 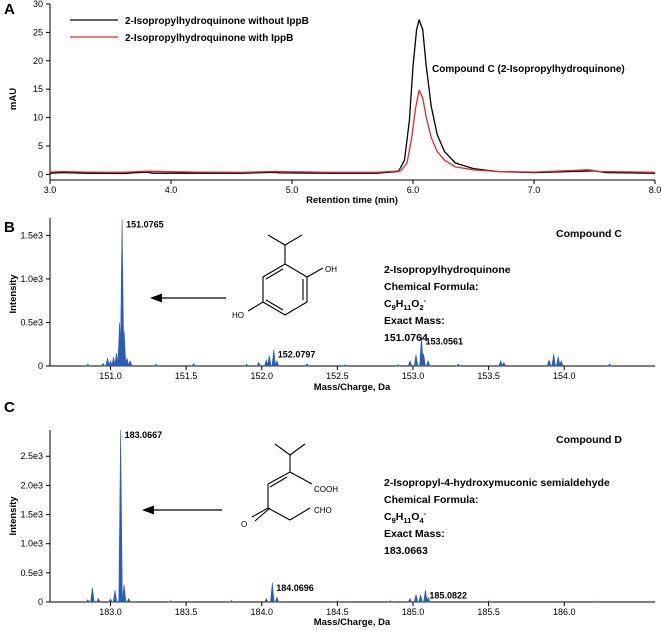 I want to click on panel-a-xtick-label: 8.0, so click(x=655, y=190).